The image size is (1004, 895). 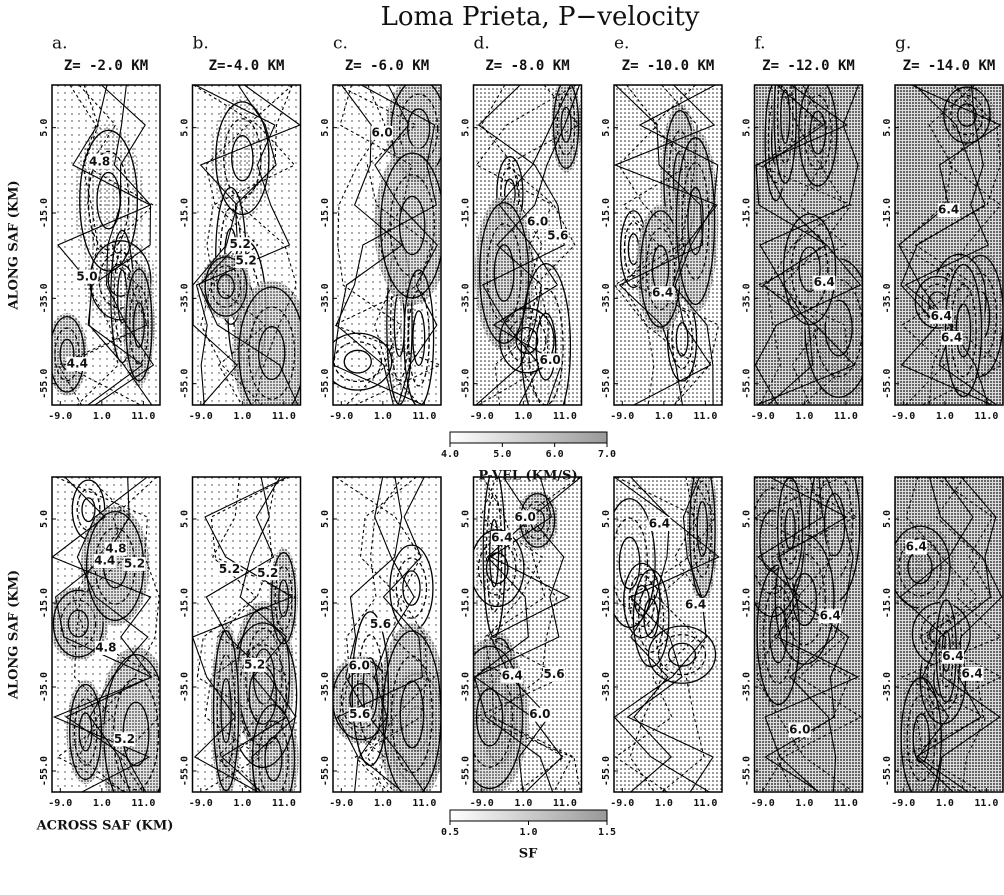 I want to click on colorbar-tick-label: 1.0, so click(x=528, y=832).